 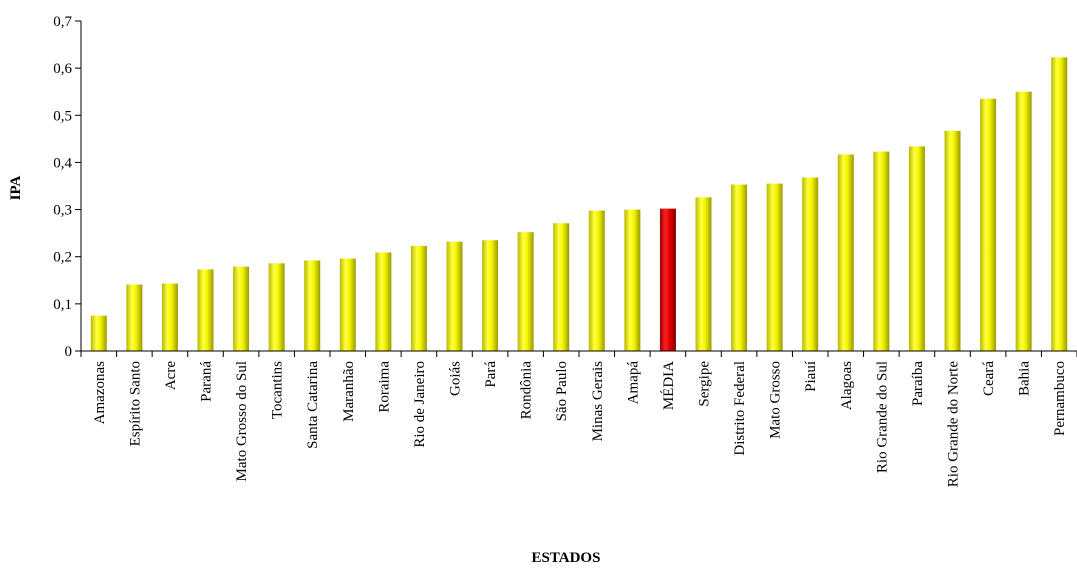 I want to click on x-category-label: Piauí, so click(x=811, y=376).